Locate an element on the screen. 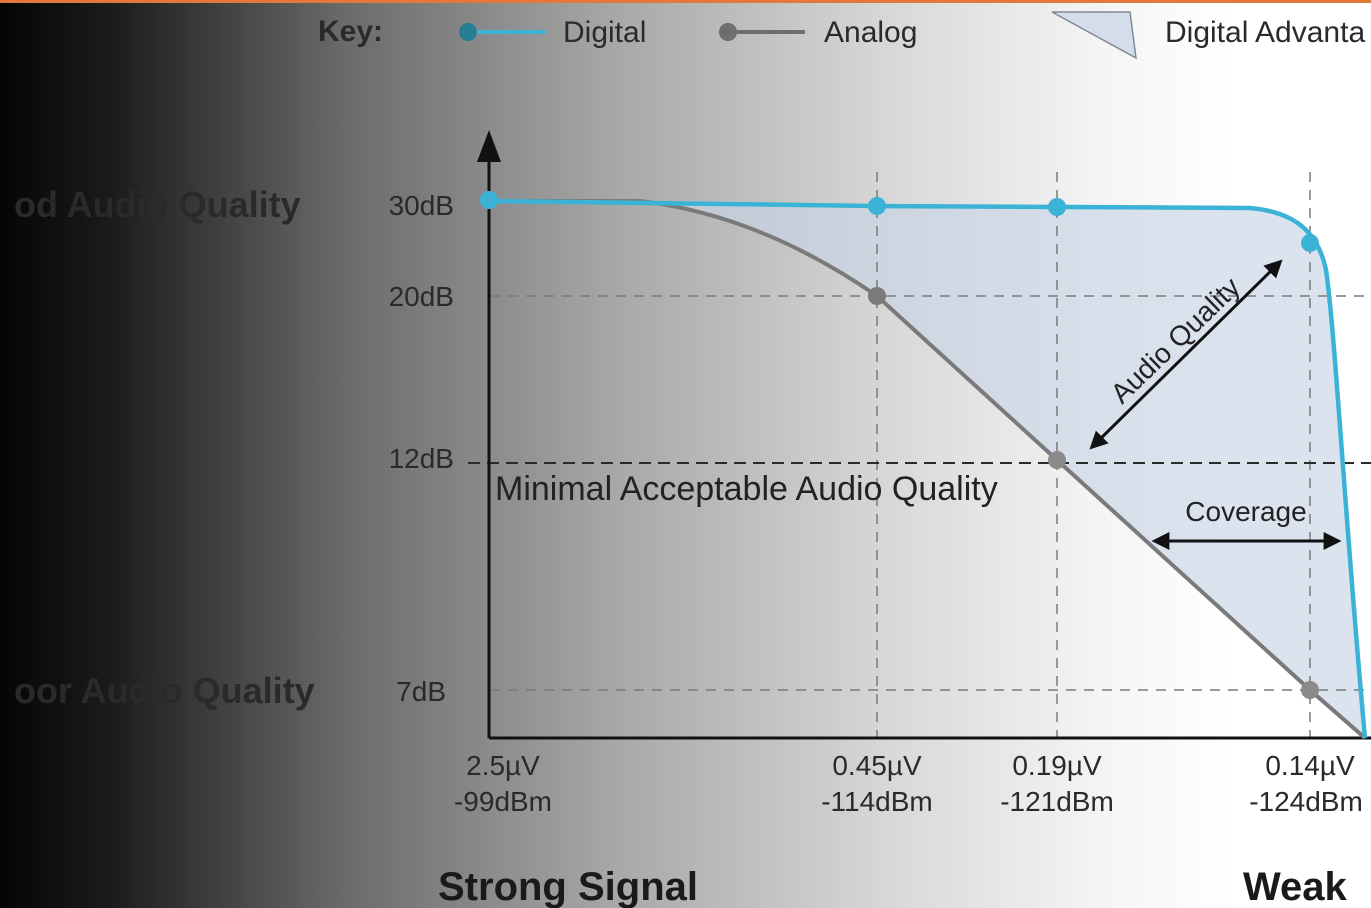 This screenshot has width=1371, height=908. x-tick-dbm-3: -124dBm is located at coordinates (1306, 801).